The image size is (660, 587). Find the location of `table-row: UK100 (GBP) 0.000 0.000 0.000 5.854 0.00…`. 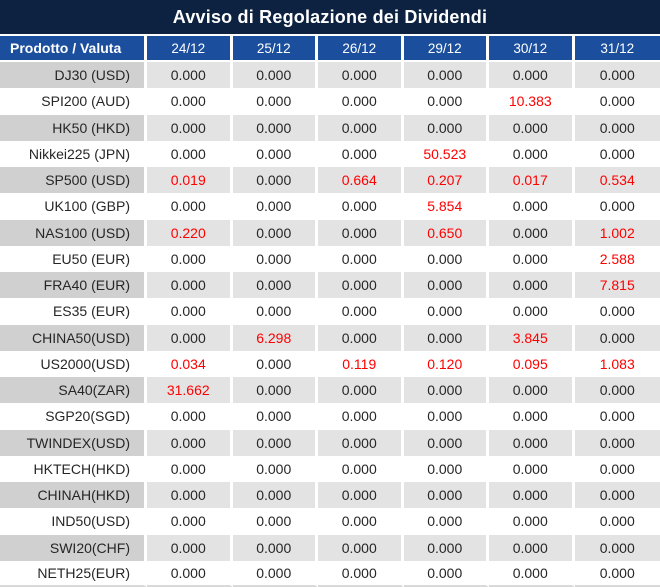

table-row: UK100 (GBP) 0.000 0.000 0.000 5.854 0.00… is located at coordinates (330, 206).